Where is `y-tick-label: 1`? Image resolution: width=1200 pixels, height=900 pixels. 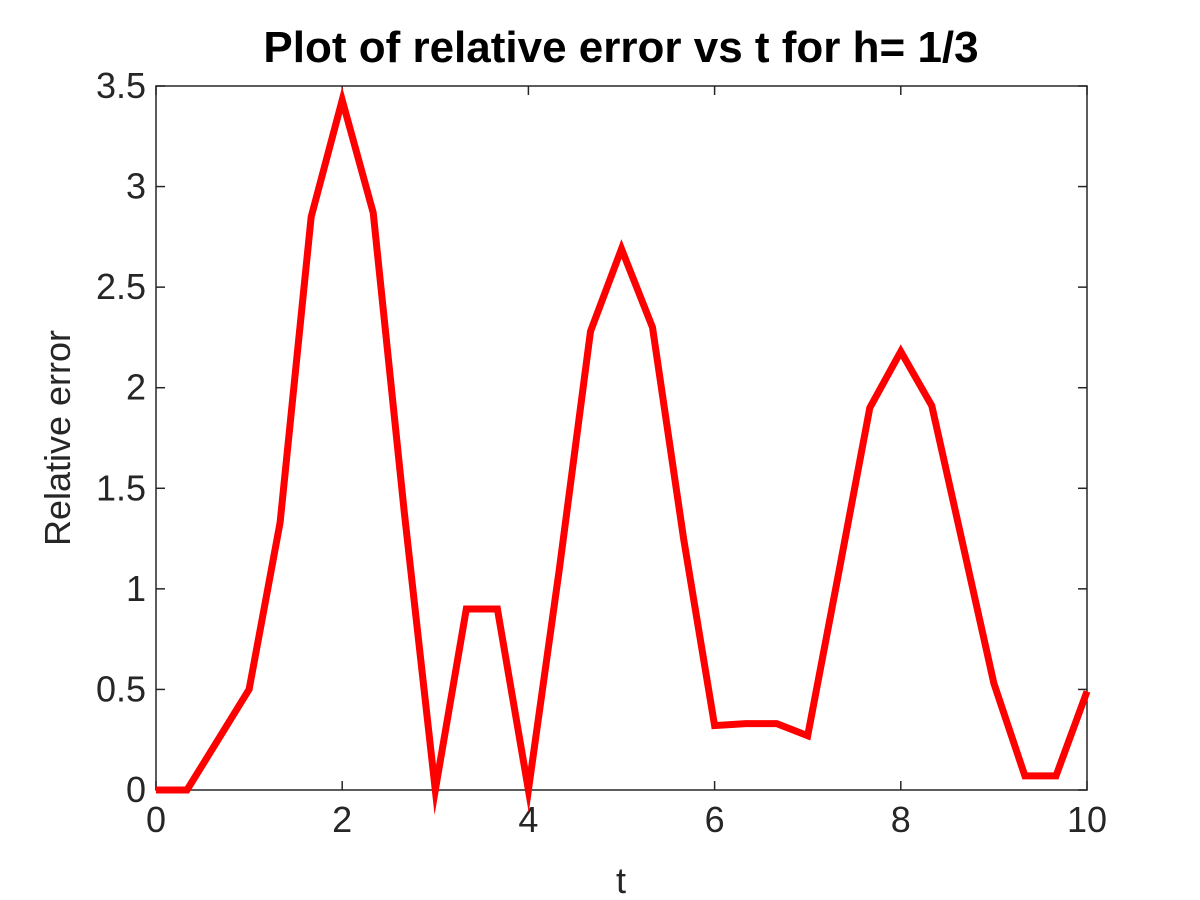
y-tick-label: 1 is located at coordinates (136, 588).